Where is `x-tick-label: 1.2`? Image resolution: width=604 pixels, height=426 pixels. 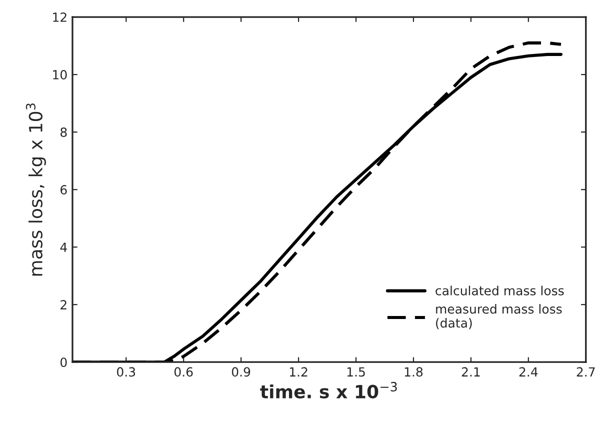 x-tick-label: 1.2 is located at coordinates (299, 371).